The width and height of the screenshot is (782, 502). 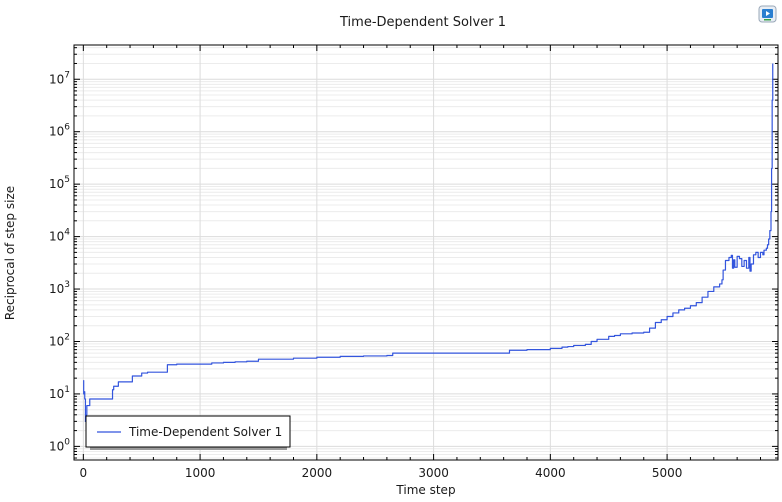 What do you see at coordinates (200, 473) in the screenshot?
I see `x-tick-label: 1000` at bounding box center [200, 473].